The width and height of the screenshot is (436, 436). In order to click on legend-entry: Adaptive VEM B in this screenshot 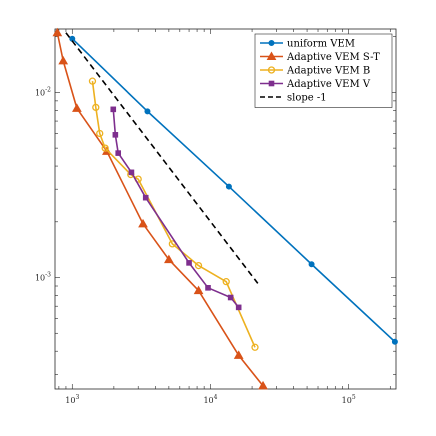, I will do `click(328, 71)`.